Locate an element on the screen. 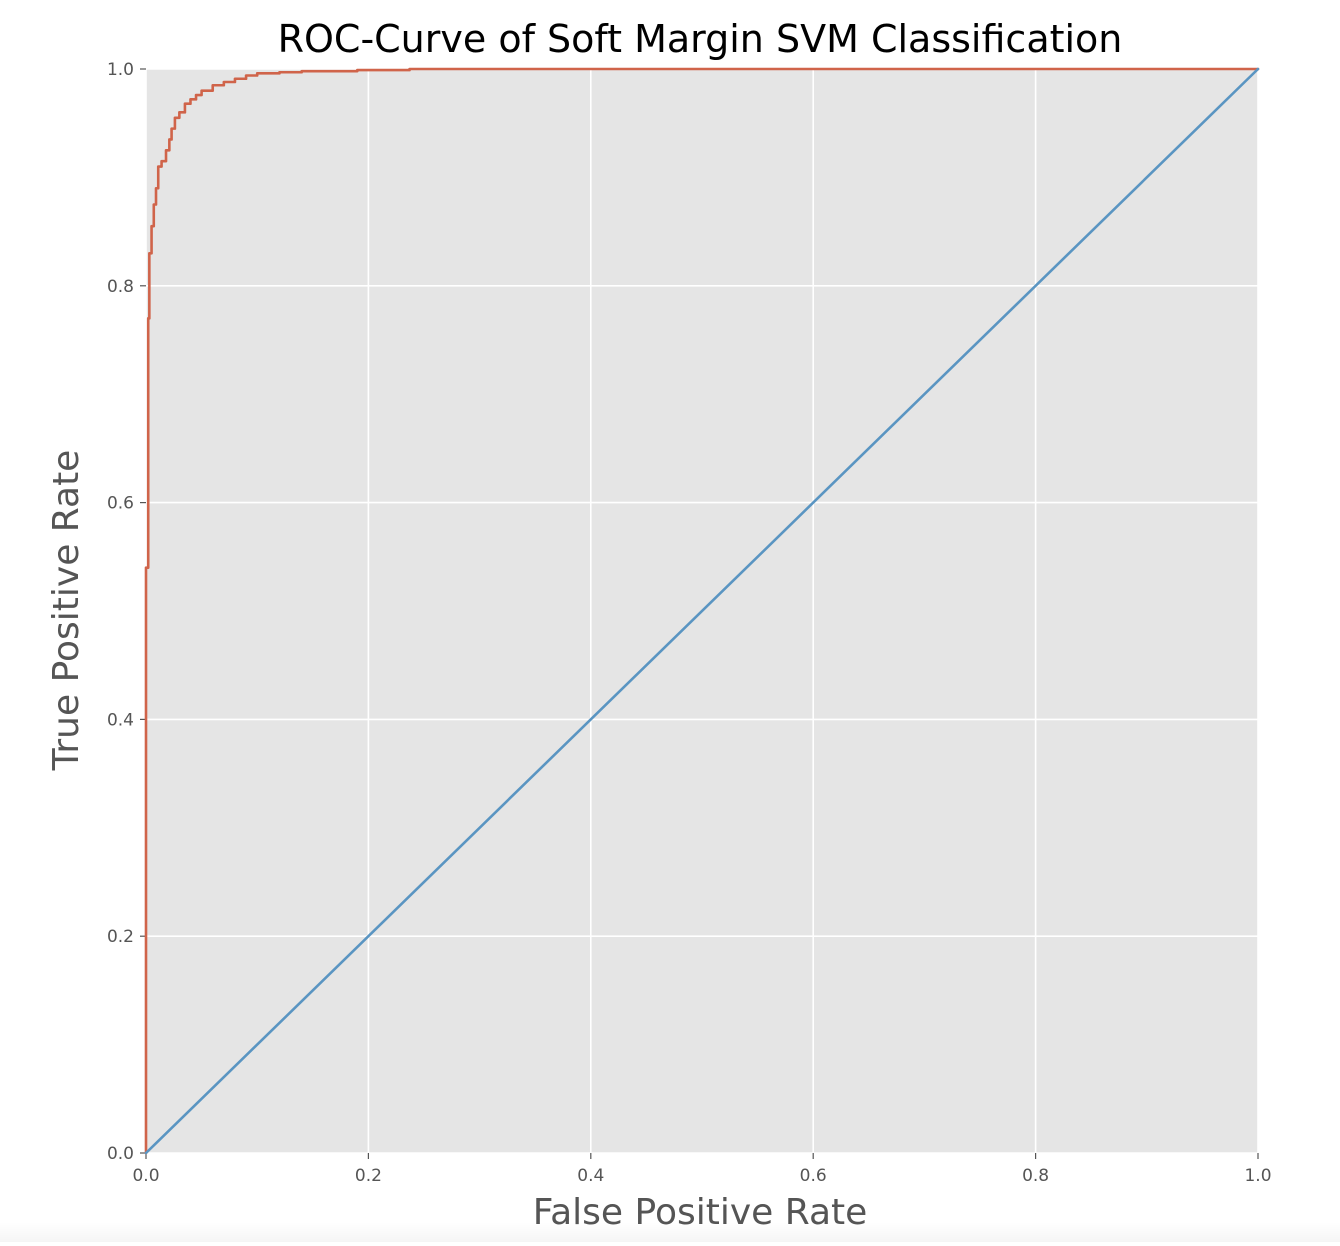 This screenshot has height=1246, width=1340. x-tick-label: 0.6 is located at coordinates (813, 1176).